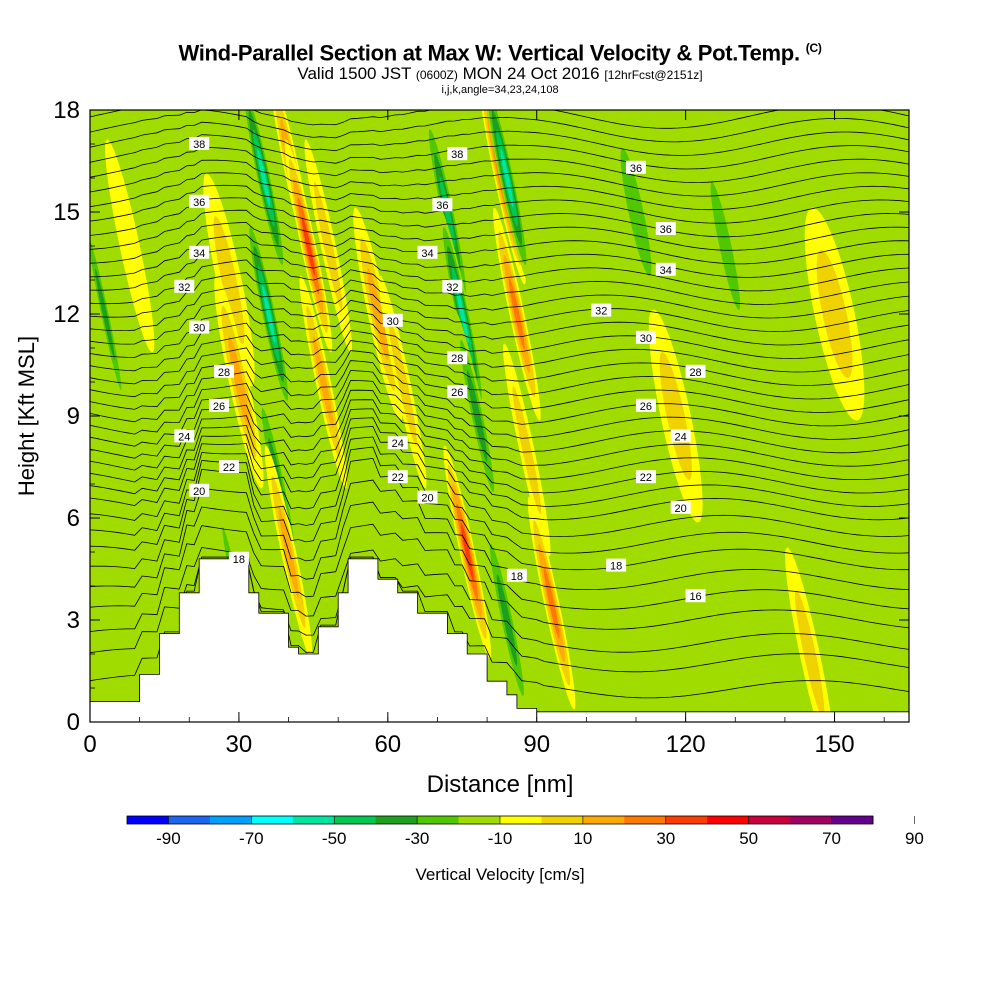  I want to click on subtitle-valid: Valid 1500 JST, so click(354, 74).